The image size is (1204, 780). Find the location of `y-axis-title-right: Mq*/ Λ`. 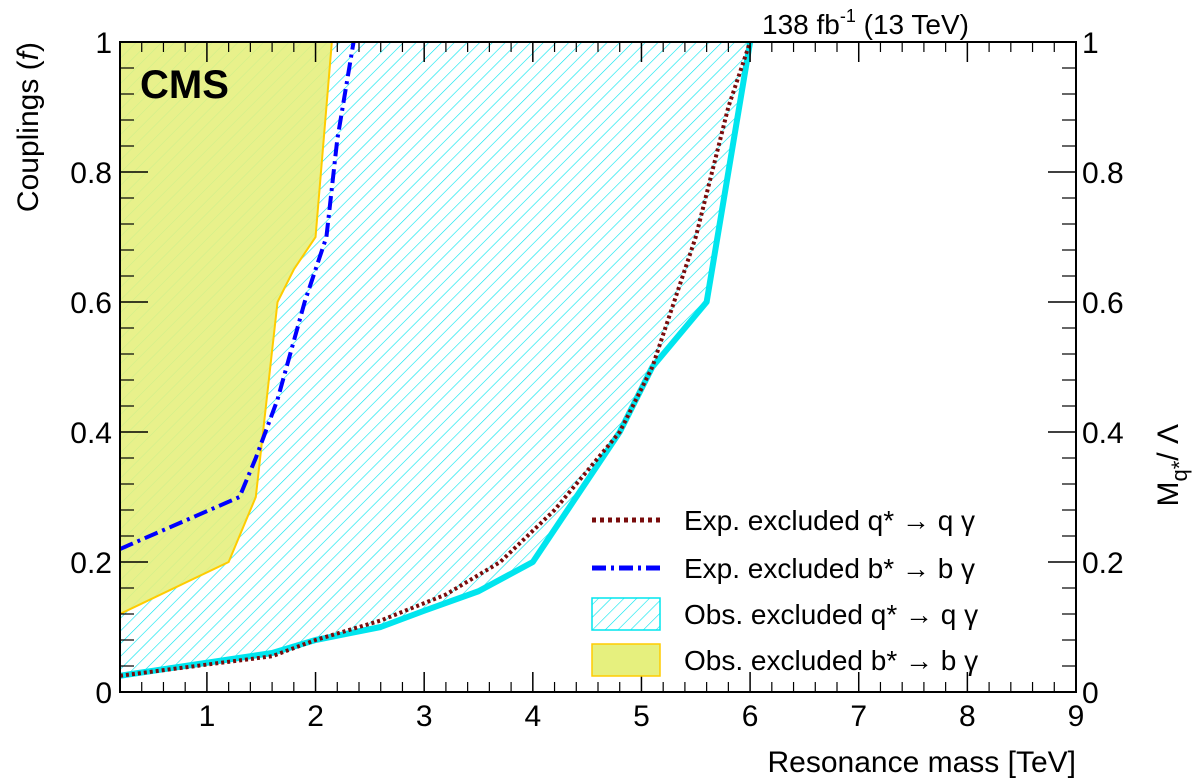

y-axis-title-right: Mq*/ Λ is located at coordinates (1172, 465).